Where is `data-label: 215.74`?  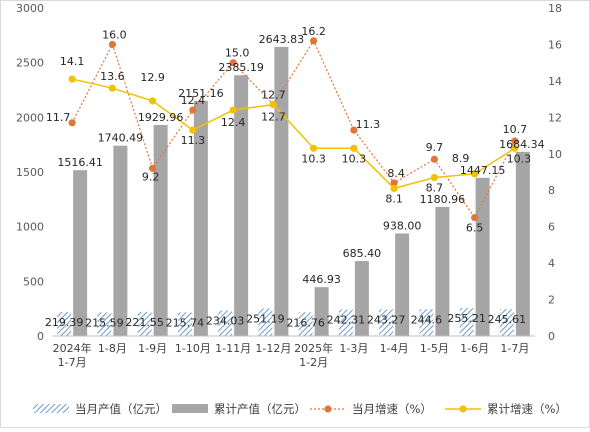 data-label: 215.74 is located at coordinates (185, 322).